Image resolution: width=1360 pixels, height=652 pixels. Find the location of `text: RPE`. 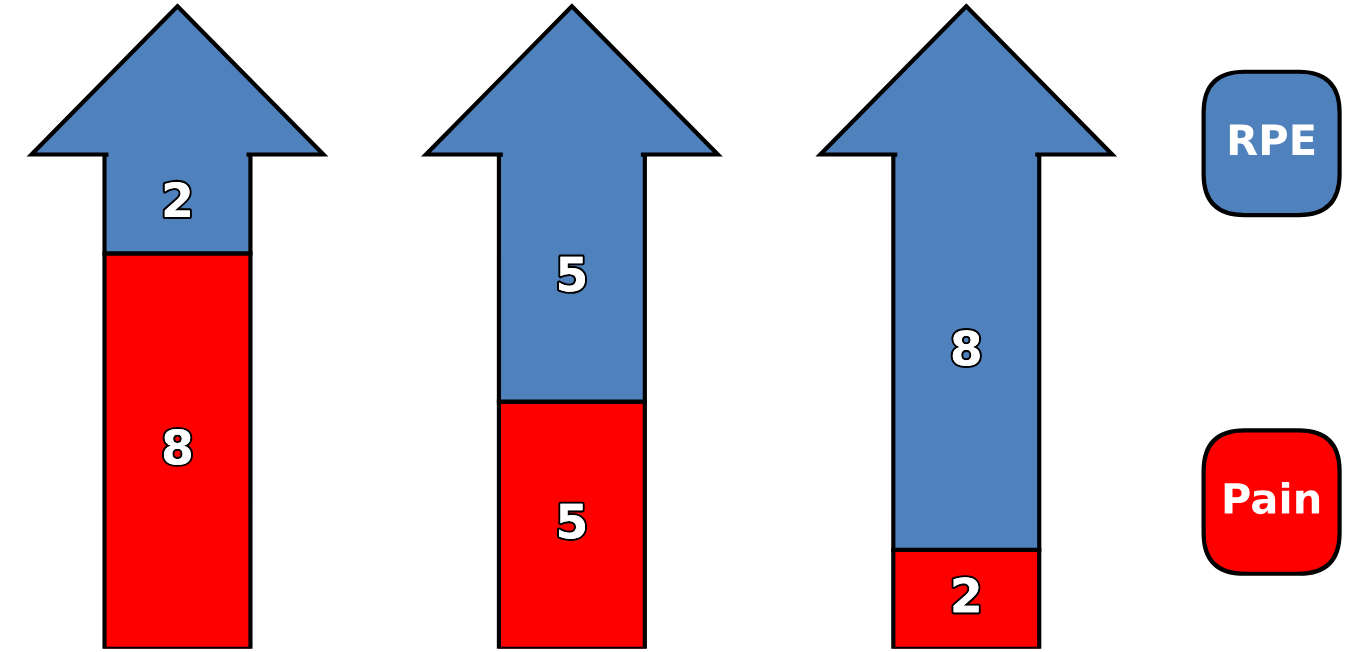

text: RPE is located at coordinates (1272, 139).